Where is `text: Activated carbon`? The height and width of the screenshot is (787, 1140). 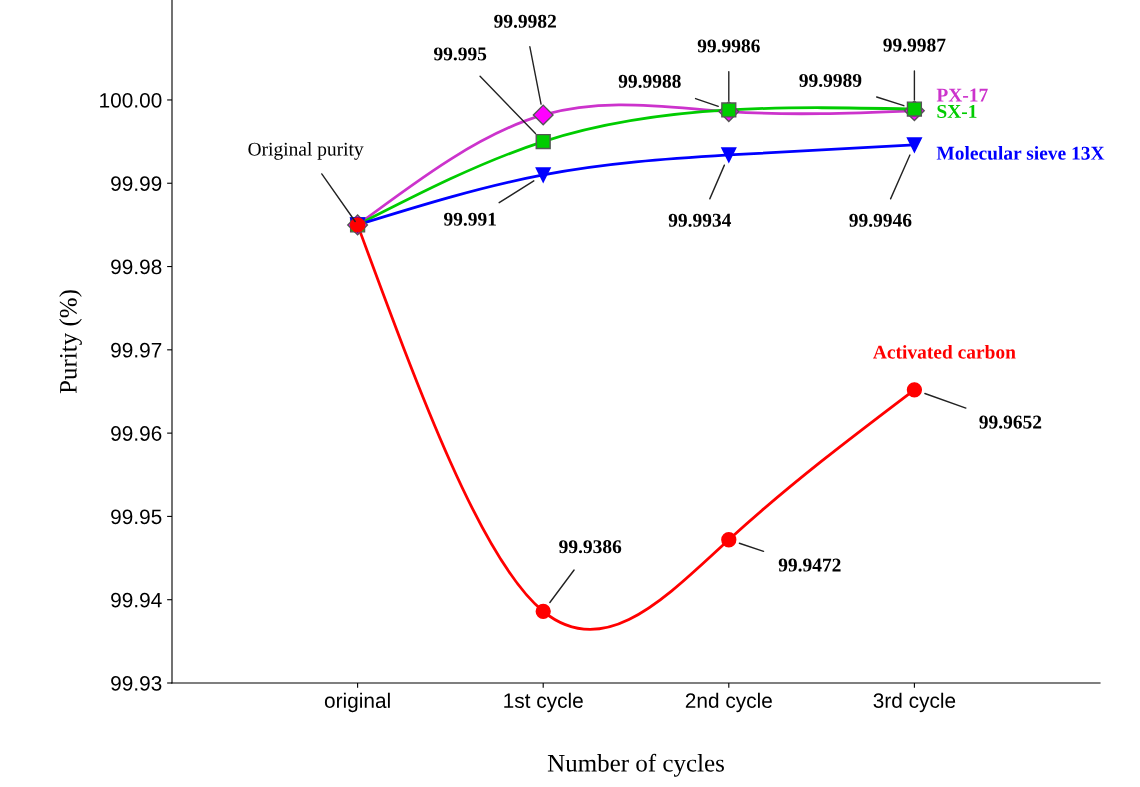 text: Activated carbon is located at coordinates (944, 351).